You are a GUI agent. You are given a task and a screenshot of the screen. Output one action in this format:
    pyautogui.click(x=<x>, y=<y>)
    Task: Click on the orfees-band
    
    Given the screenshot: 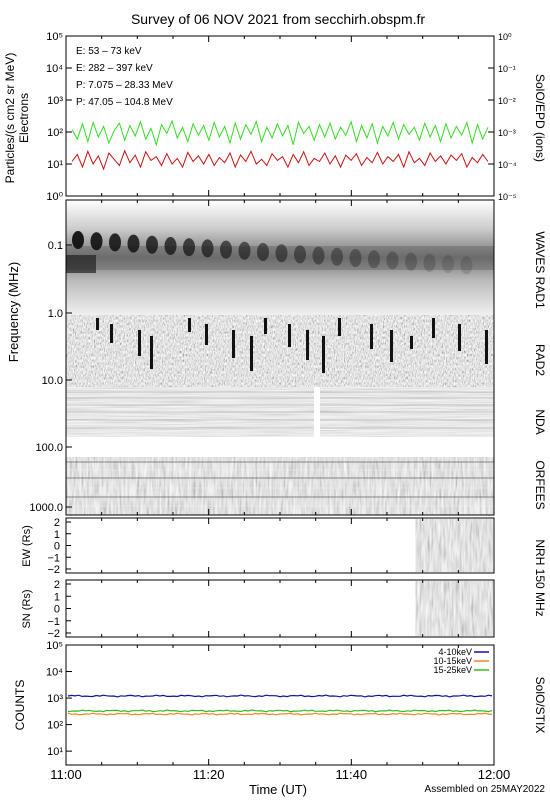 What is the action you would take?
    pyautogui.click(x=280, y=486)
    